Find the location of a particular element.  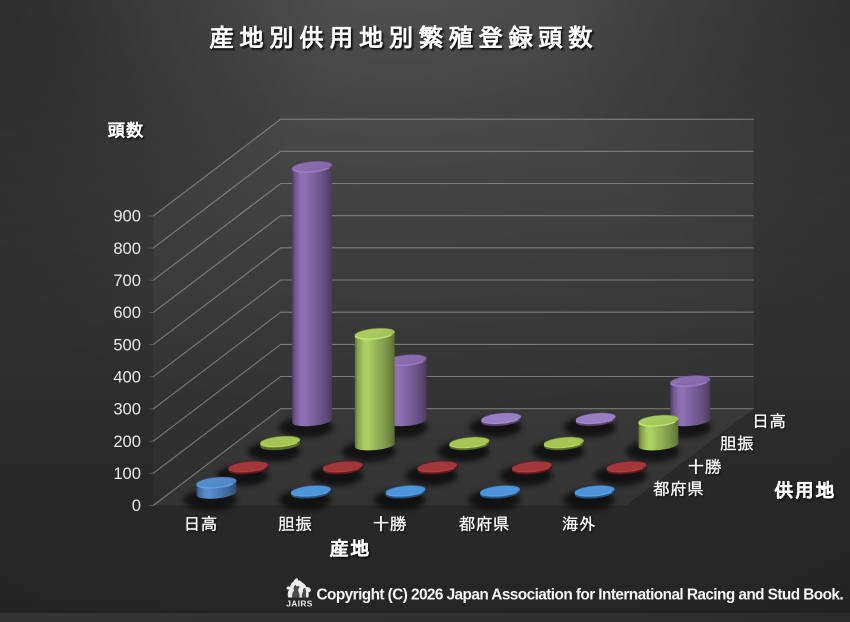

svg-text: 200 is located at coordinates (127, 441).